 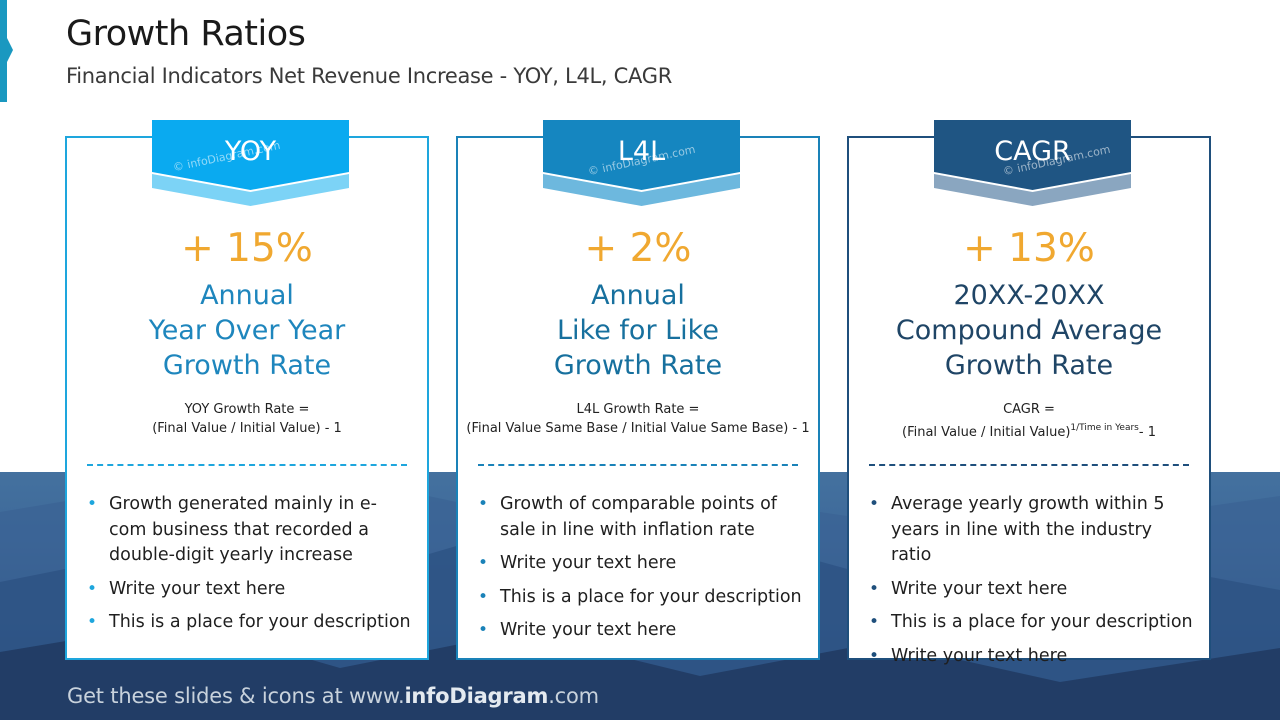 I want to click on yoy-percent: + 15%, so click(x=247, y=248).